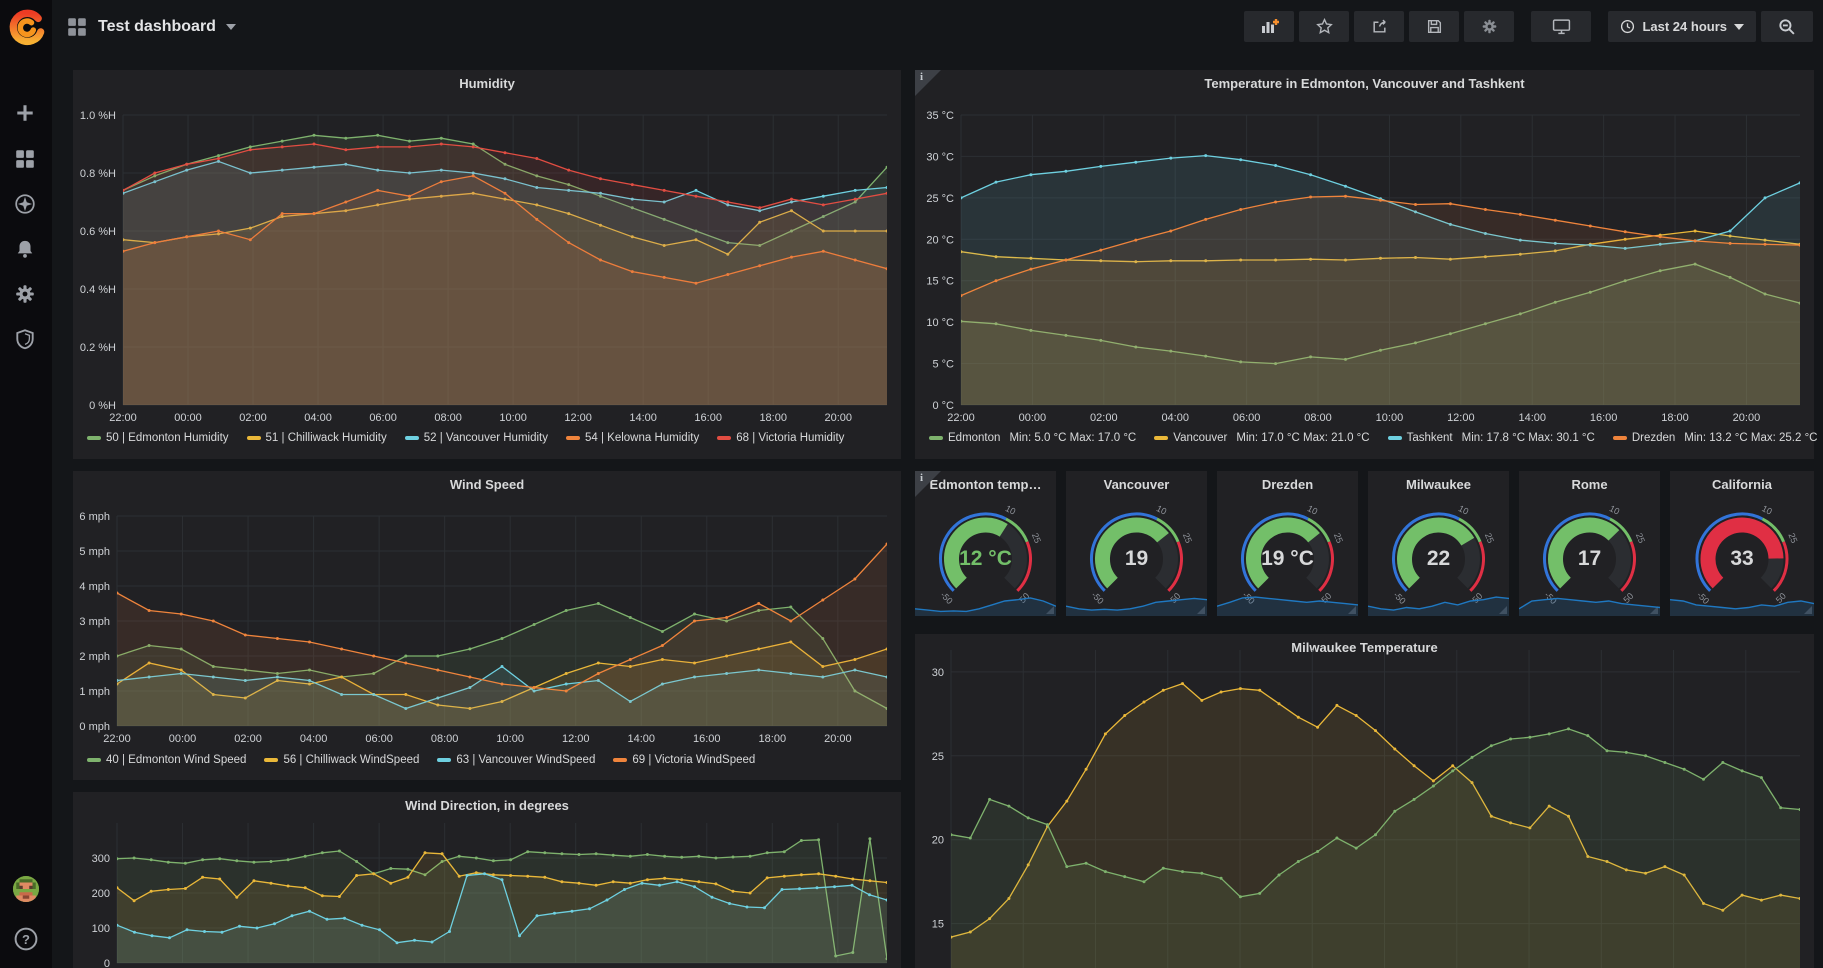 The image size is (1823, 968). I want to click on gauge-threshold-high, so click(1175, 566).